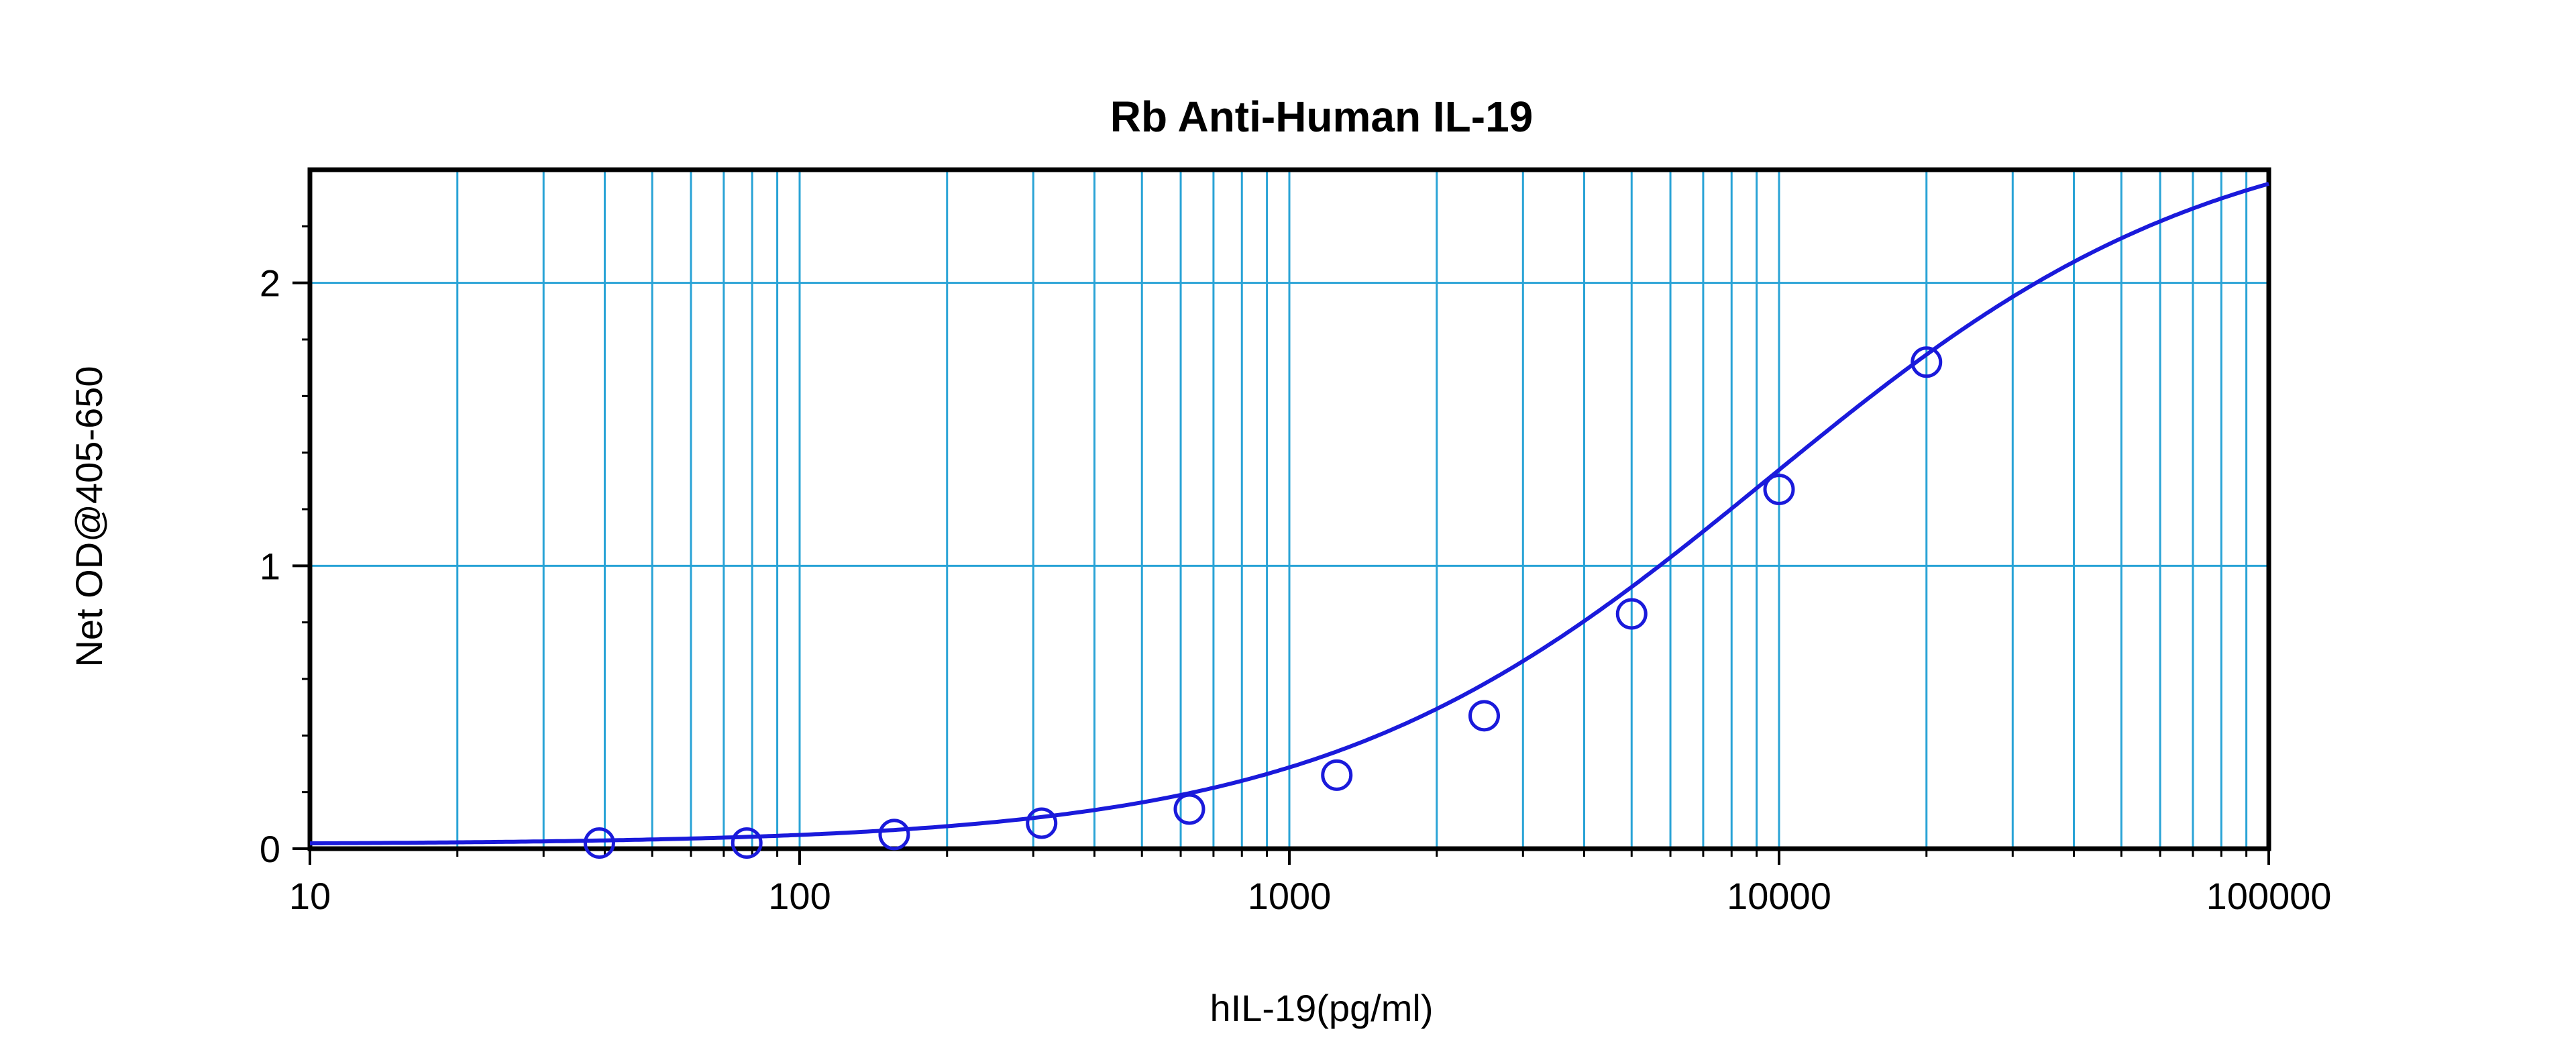  What do you see at coordinates (270, 283) in the screenshot?
I see `y-tick-label: 2` at bounding box center [270, 283].